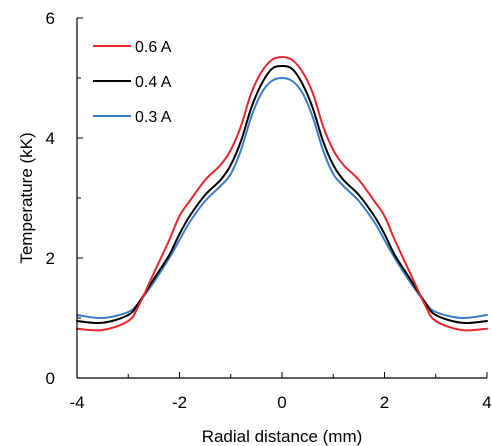  I want to click on y-tick-label: 6, so click(50, 18).